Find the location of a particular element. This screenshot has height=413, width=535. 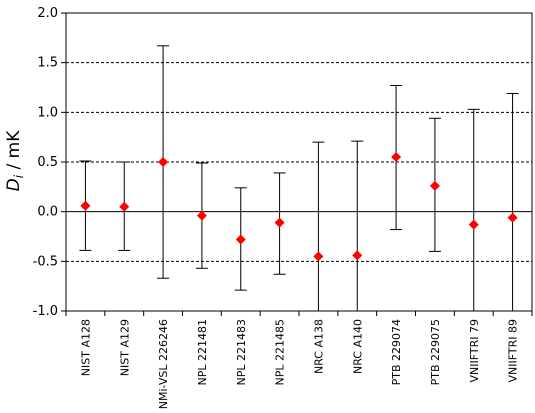

y-tick-label: 1.0 is located at coordinates (47, 112).